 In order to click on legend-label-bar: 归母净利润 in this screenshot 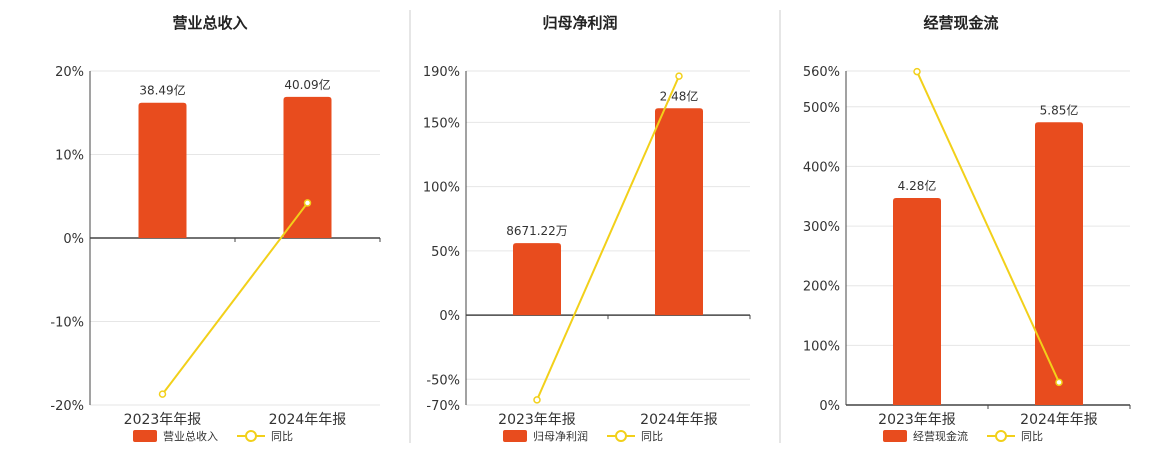, I will do `click(560, 436)`.